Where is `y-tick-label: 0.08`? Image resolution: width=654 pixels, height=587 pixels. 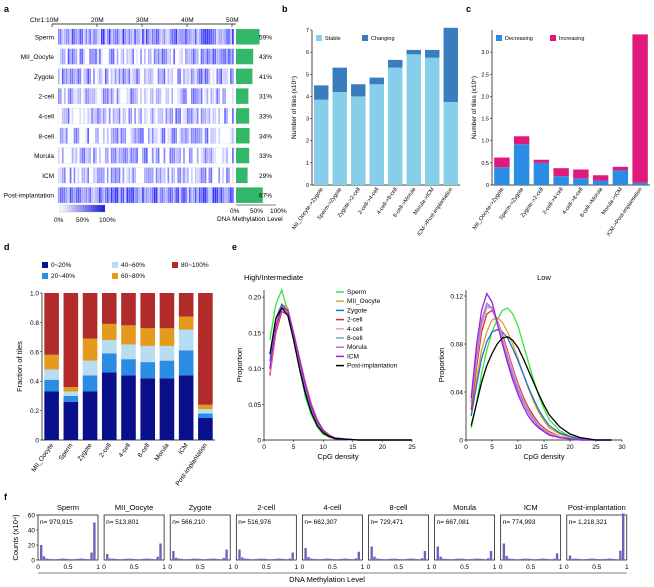 y-tick-label: 0.08 is located at coordinates (456, 345).